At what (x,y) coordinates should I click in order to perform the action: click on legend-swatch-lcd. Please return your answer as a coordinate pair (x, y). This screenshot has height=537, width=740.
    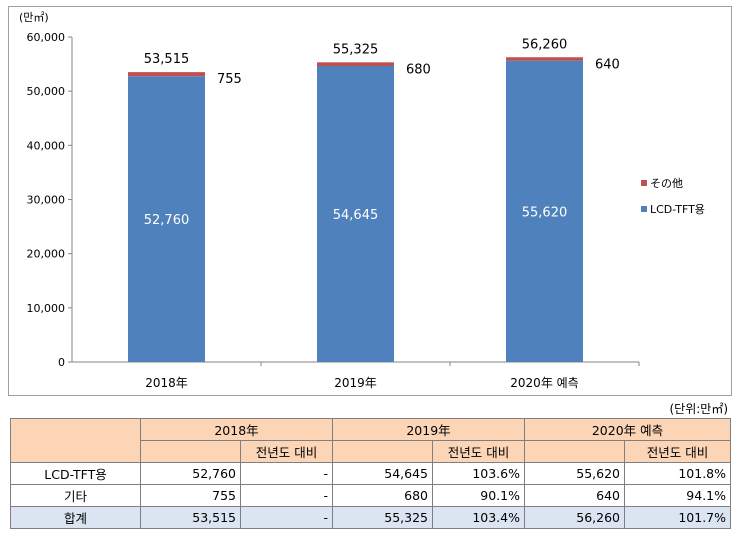
    Looking at the image, I should click on (644, 209).